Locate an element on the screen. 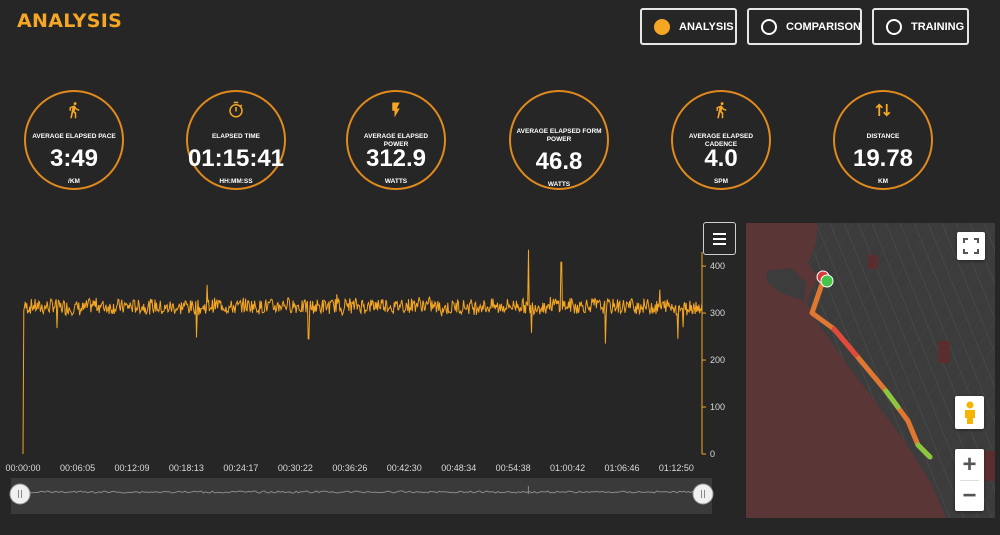 The width and height of the screenshot is (1000, 535). stat-elapsed-time: ELAPSED TIME 01:15:41 HH:MM:SS is located at coordinates (236, 140).